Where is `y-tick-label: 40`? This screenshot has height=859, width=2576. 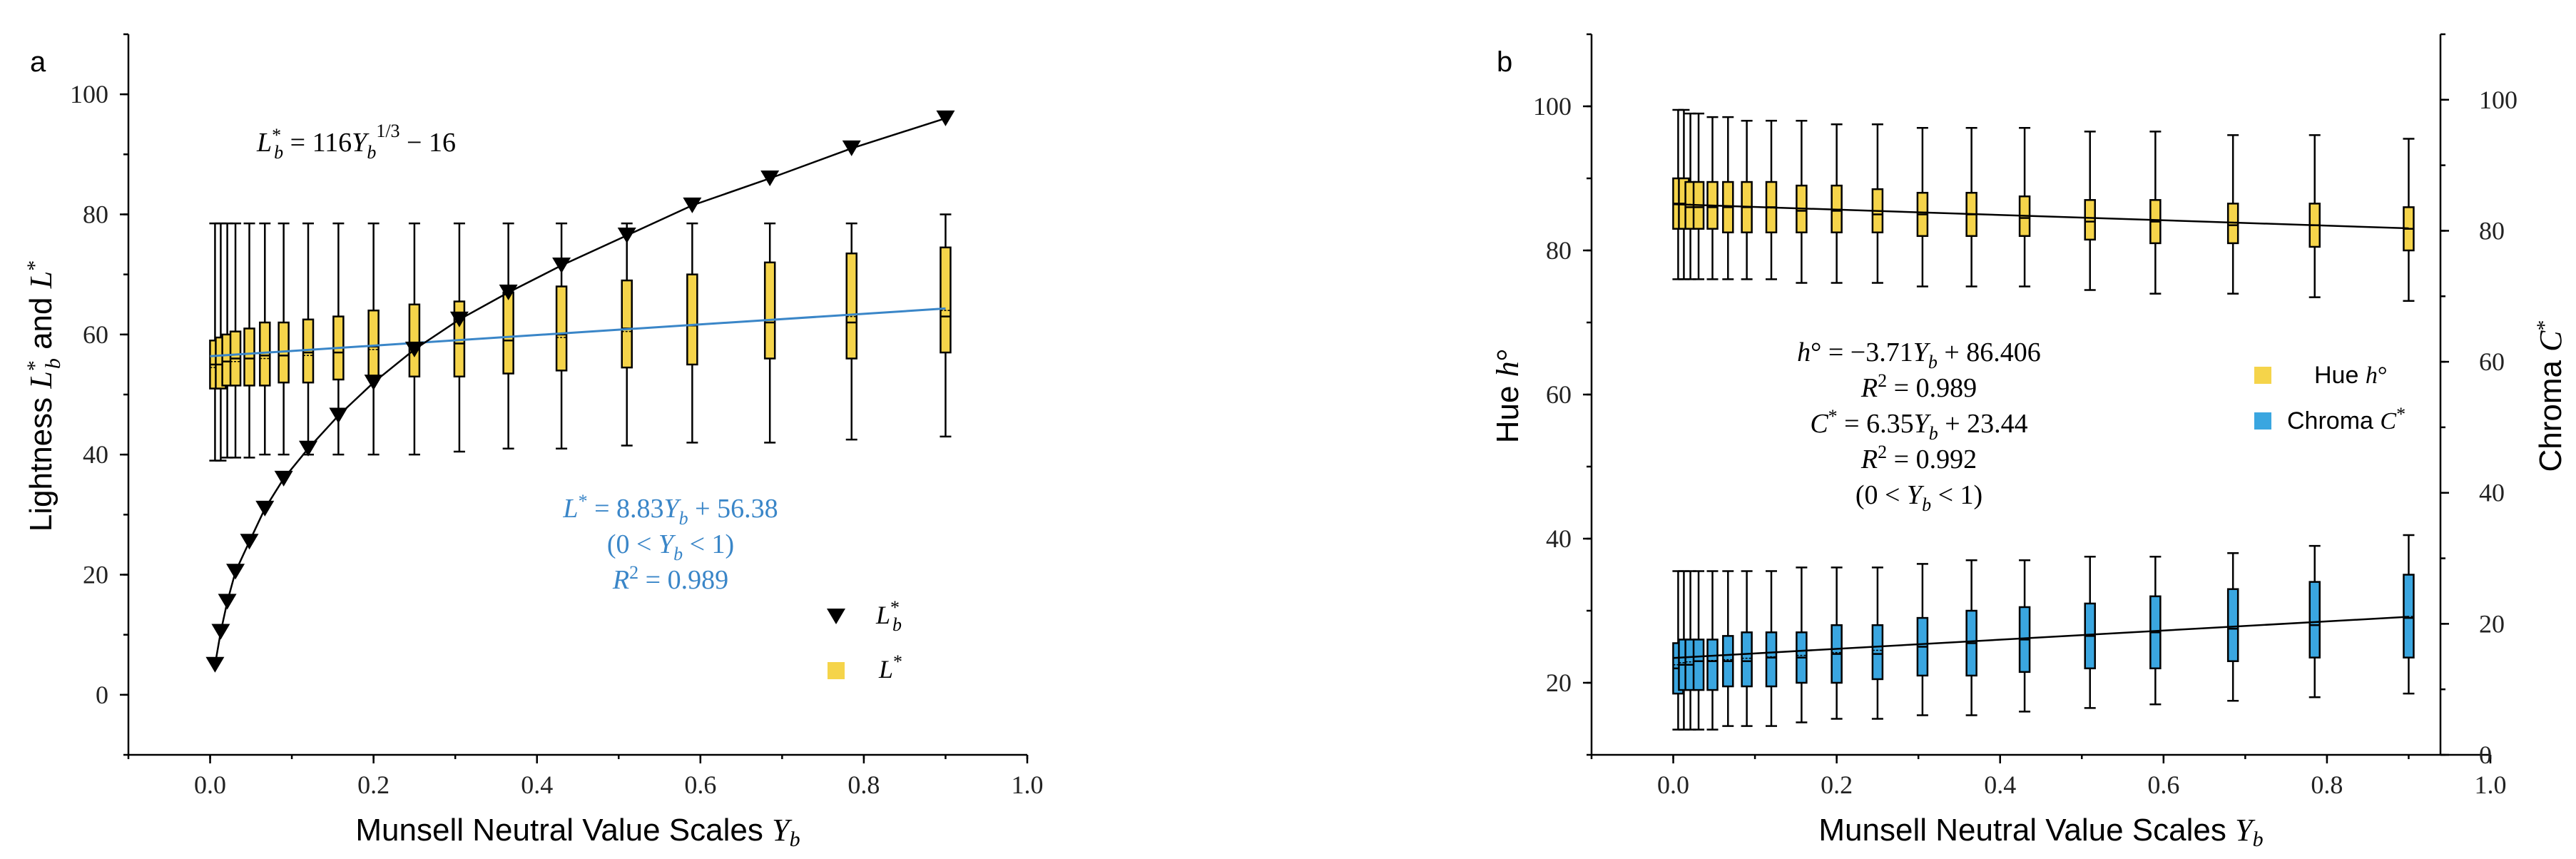 y-tick-label: 40 is located at coordinates (95, 454).